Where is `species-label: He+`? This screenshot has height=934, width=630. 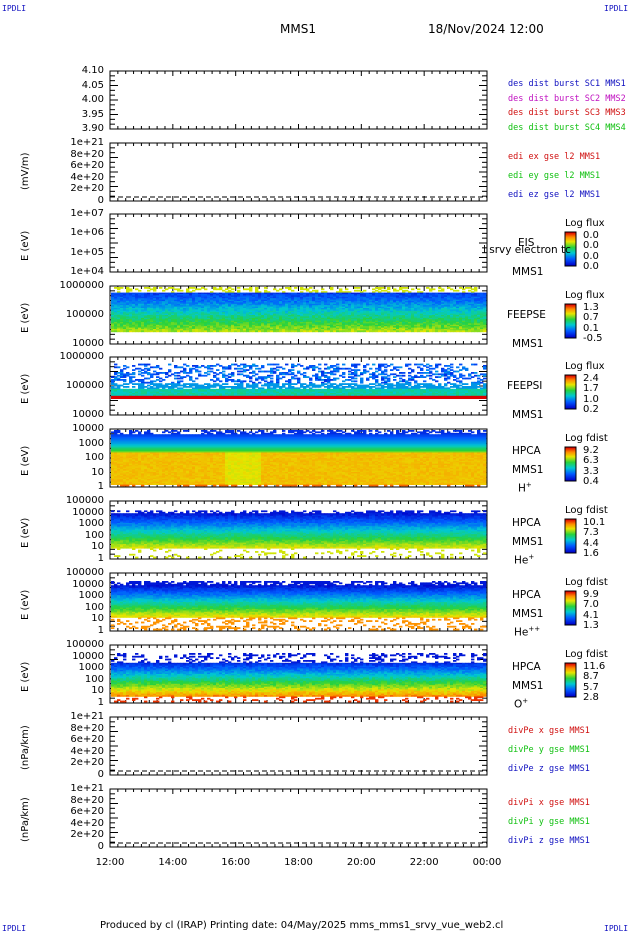
species-label: He+ is located at coordinates (524, 560).